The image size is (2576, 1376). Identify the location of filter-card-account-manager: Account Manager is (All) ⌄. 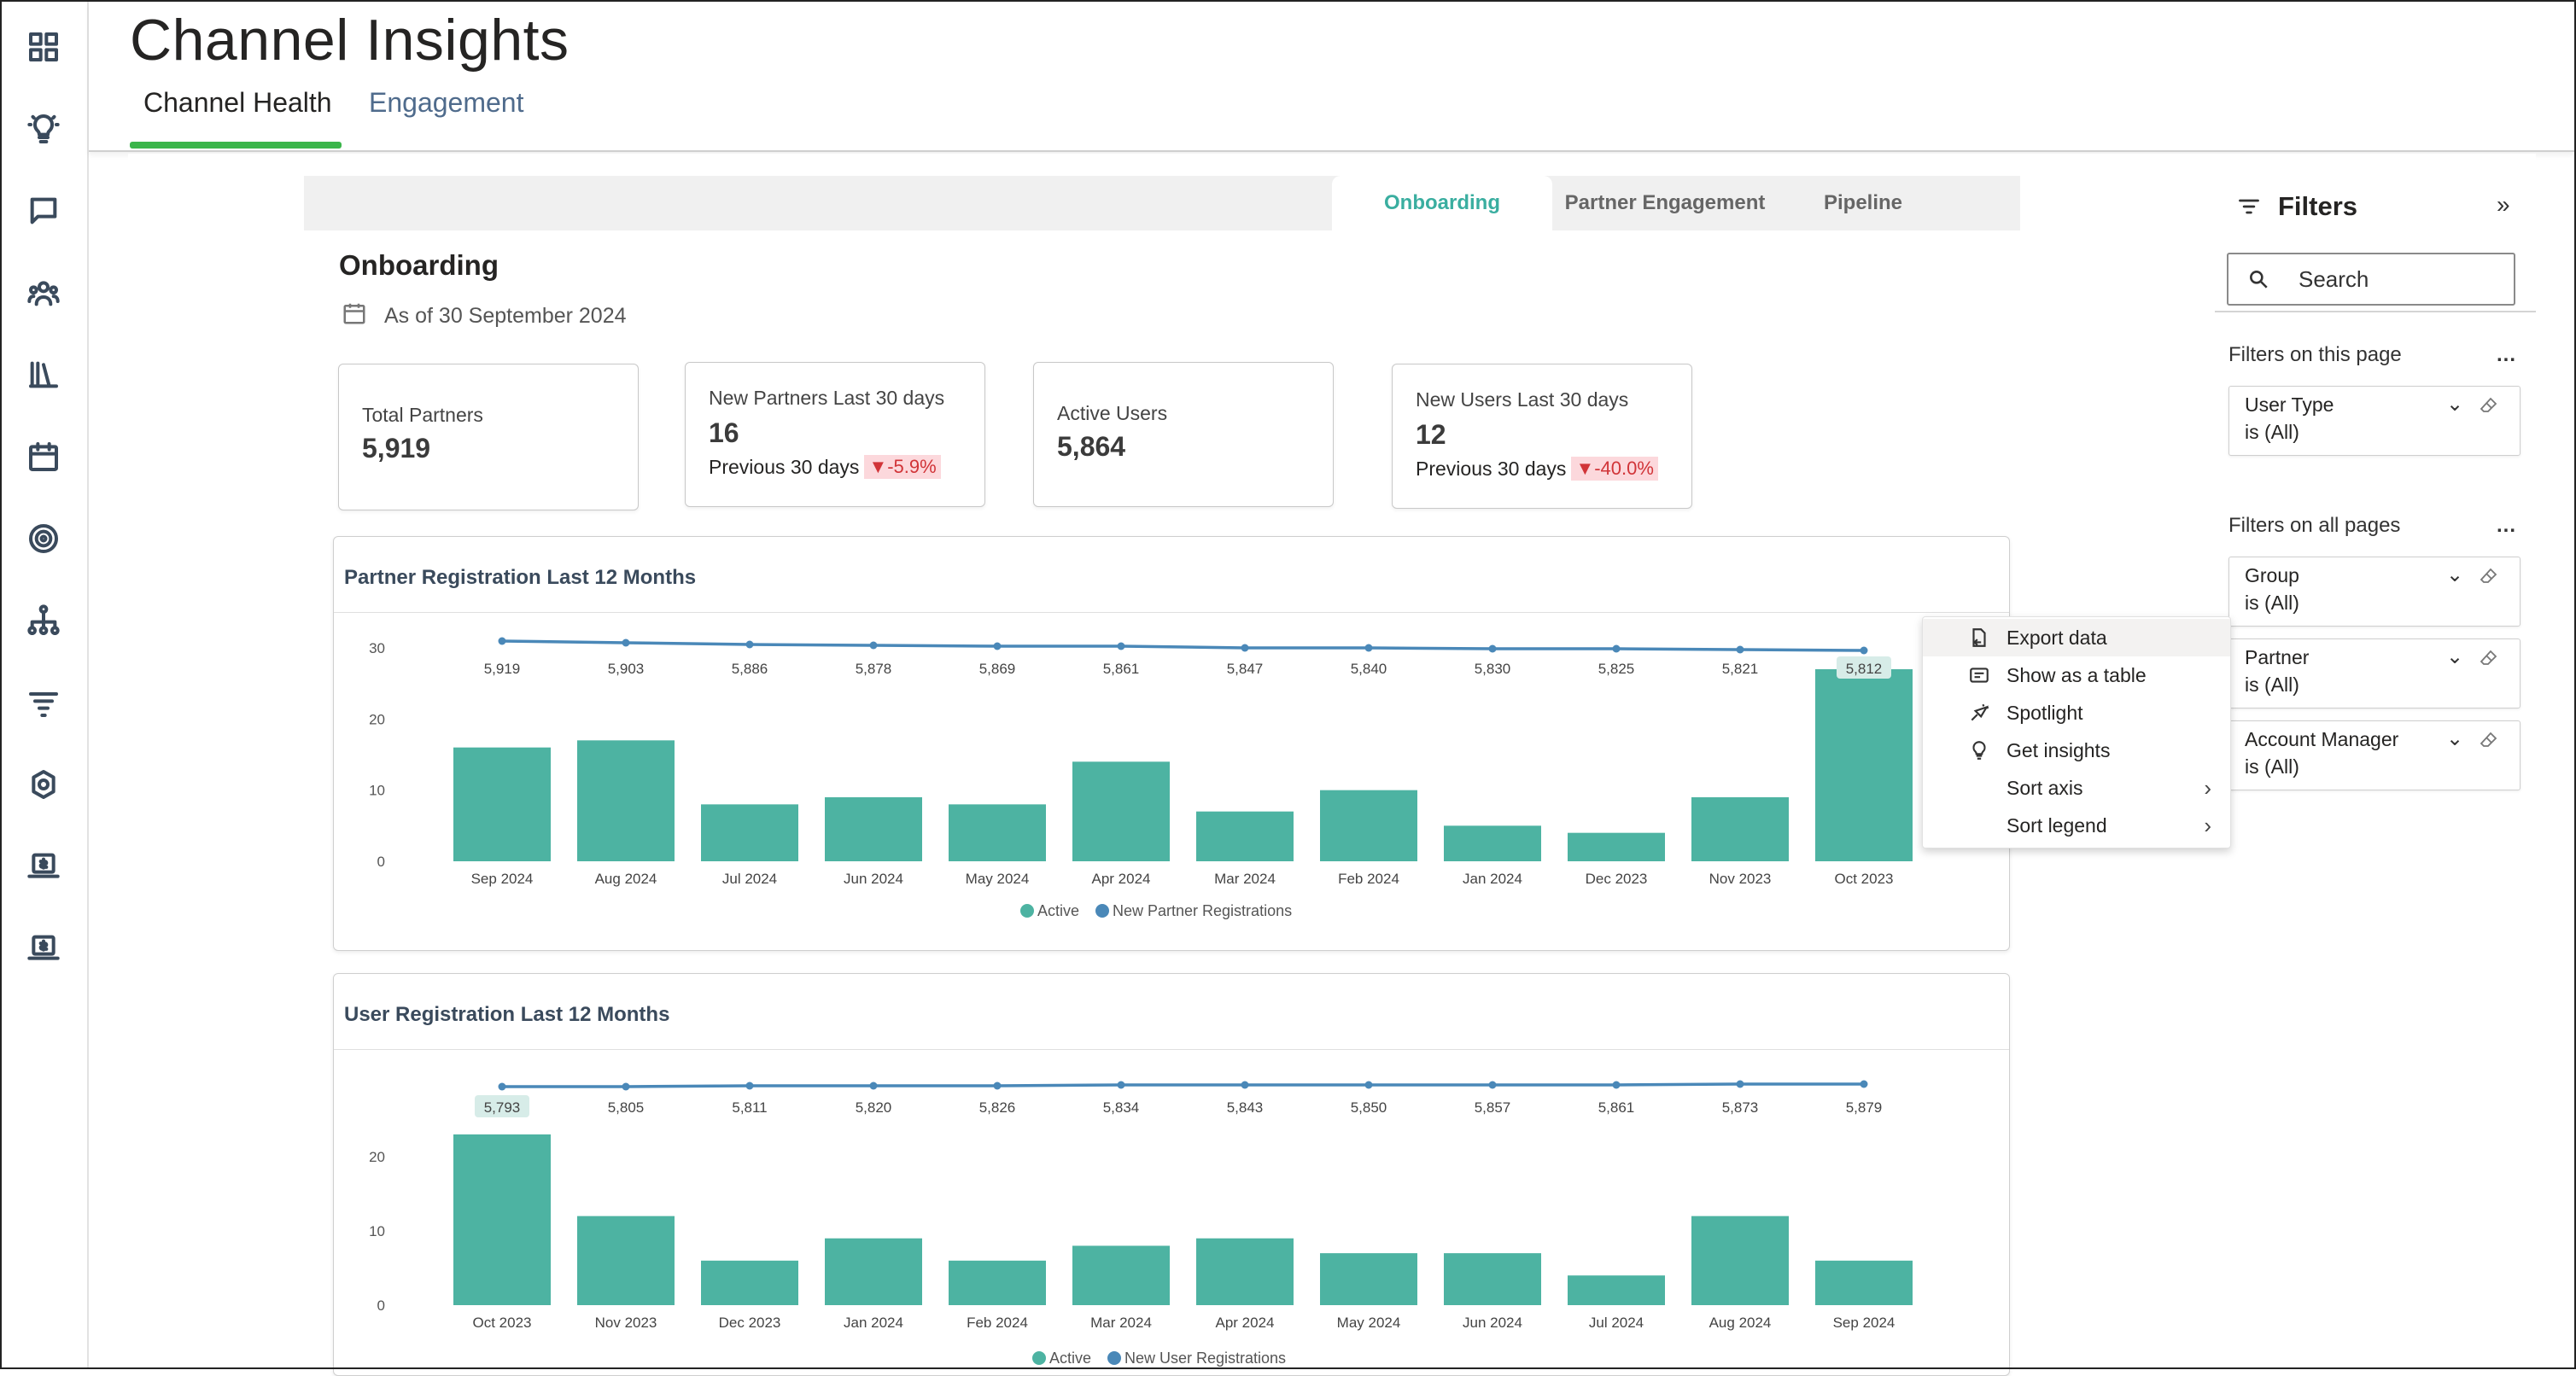
(2374, 755).